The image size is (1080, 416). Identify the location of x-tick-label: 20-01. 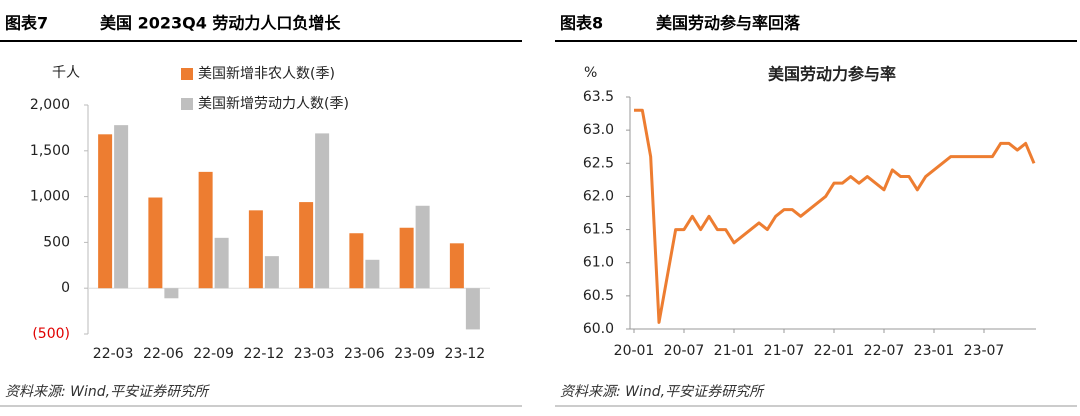
(634, 351).